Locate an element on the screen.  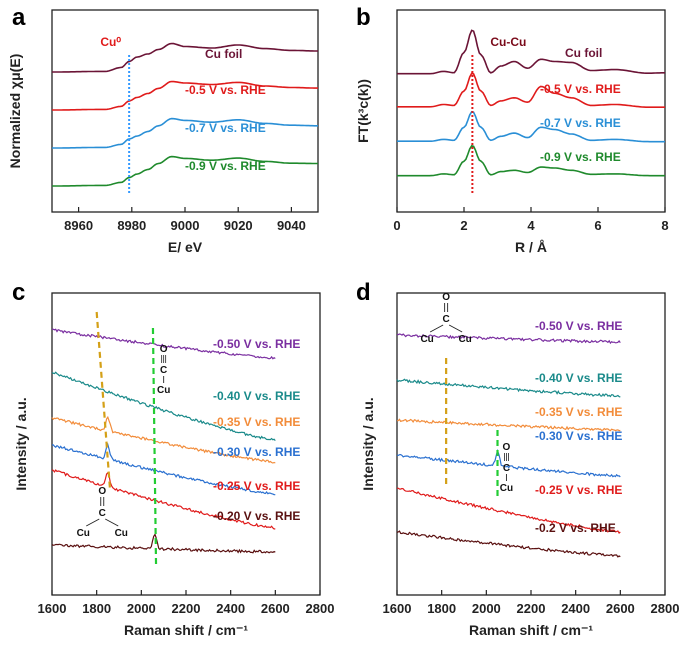
reference-line is located at coordinates (154, 448).